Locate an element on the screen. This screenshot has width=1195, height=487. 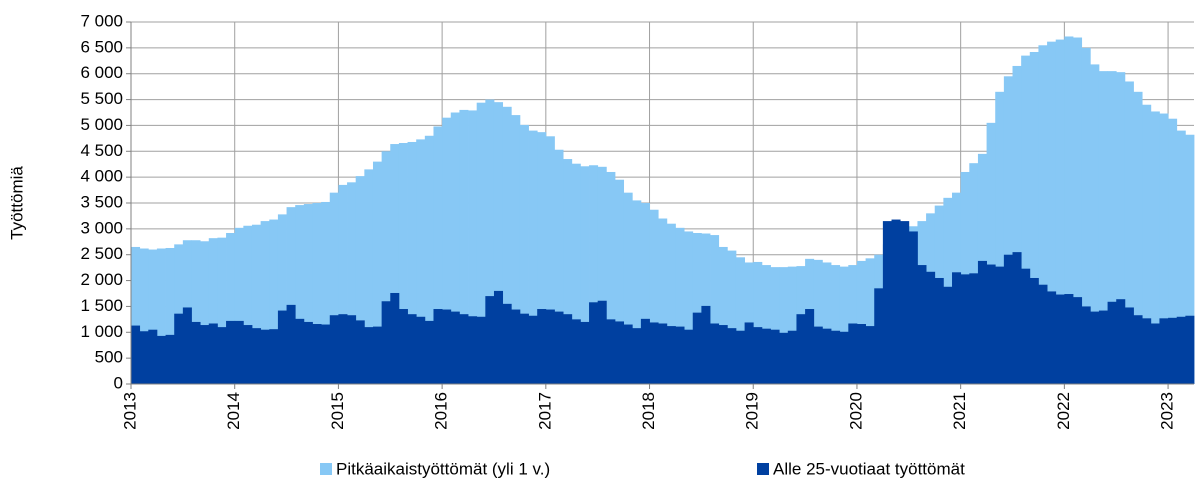
y-tick-label: 3 500 is located at coordinates (101, 201).